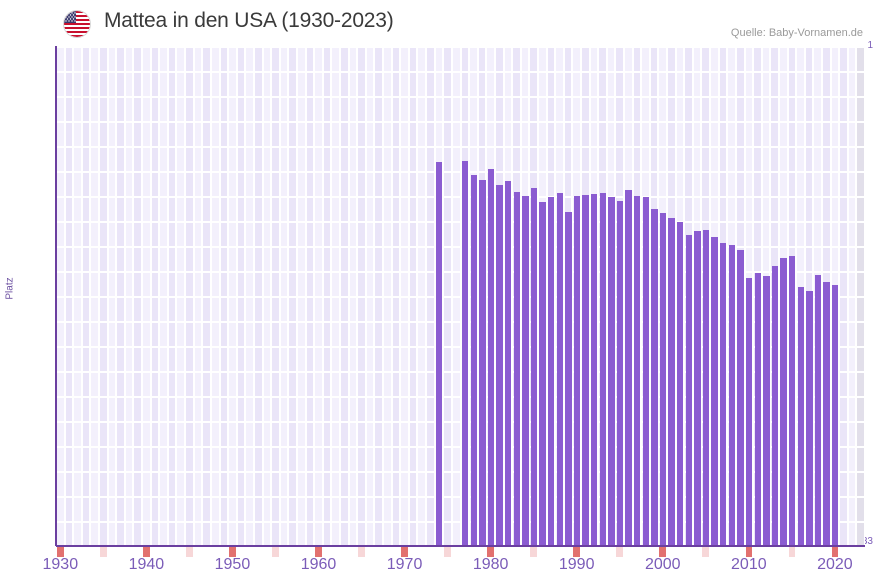 This screenshot has width=873, height=587. I want to click on x-axis-tick-label-2010: 2010, so click(749, 564).